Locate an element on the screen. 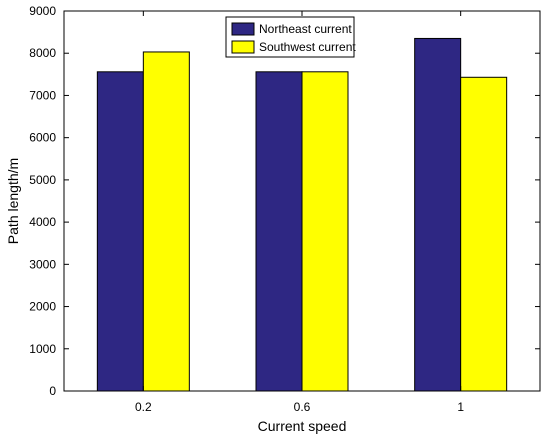  legend-label-northeast: Northeast current is located at coordinates (305, 29).